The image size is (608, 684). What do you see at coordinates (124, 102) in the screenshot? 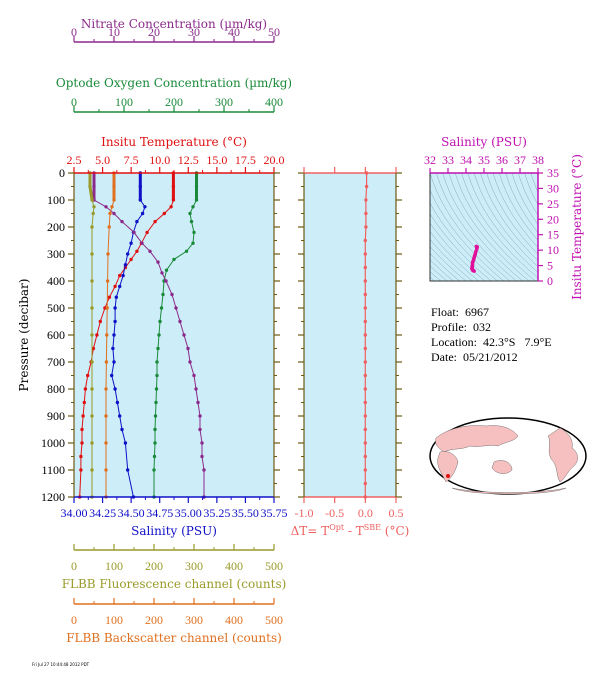
I see `oxygen-tick-label: 100` at bounding box center [124, 102].